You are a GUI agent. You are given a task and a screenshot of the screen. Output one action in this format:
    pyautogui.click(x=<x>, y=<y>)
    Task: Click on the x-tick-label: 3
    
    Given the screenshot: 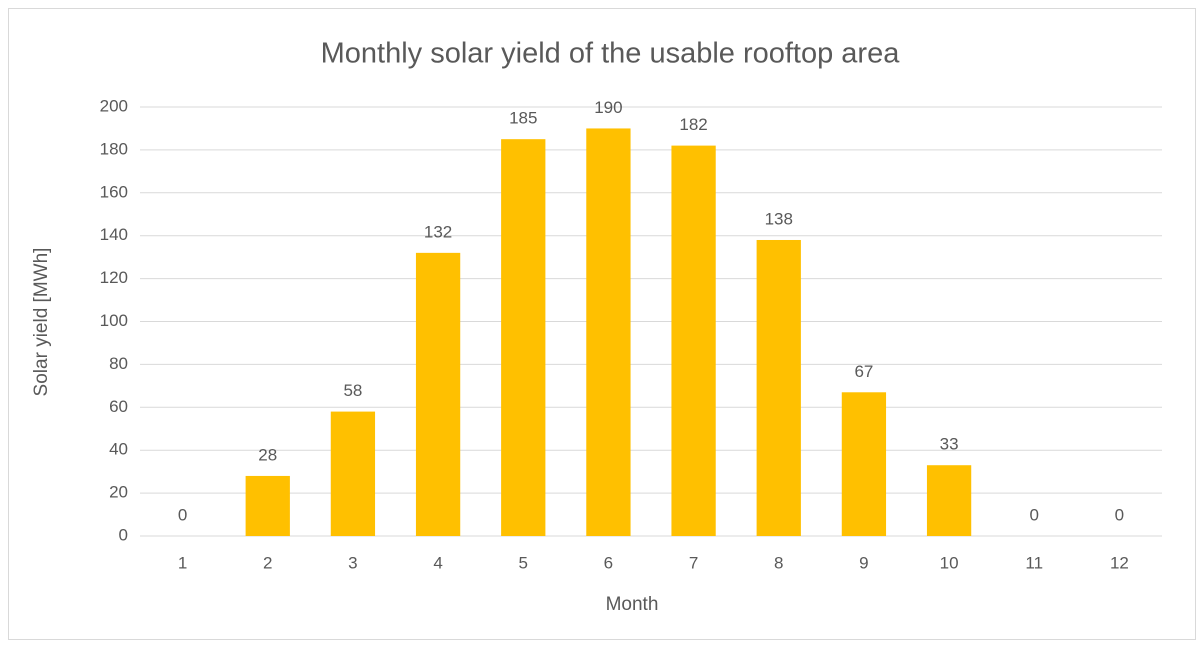 What is the action you would take?
    pyautogui.click(x=352, y=562)
    